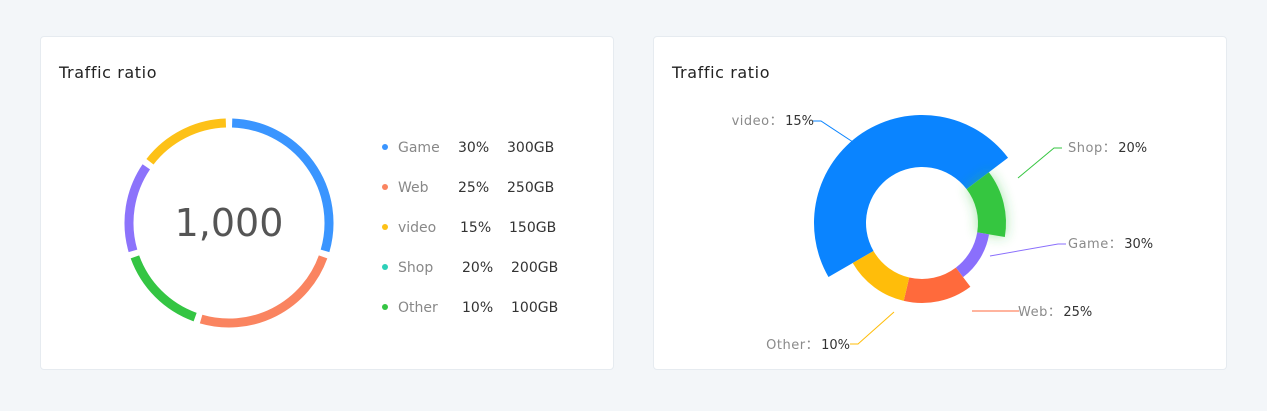 The width and height of the screenshot is (1267, 411). Describe the element at coordinates (385, 267) in the screenshot. I see `legend-dot-shop` at that location.